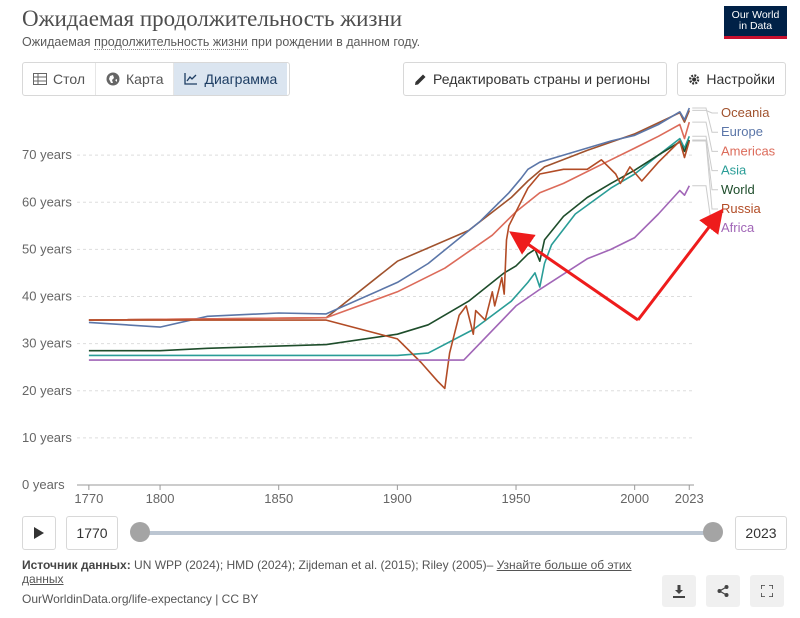  Describe the element at coordinates (634, 498) in the screenshot. I see `x-tick-label: 2000` at that location.